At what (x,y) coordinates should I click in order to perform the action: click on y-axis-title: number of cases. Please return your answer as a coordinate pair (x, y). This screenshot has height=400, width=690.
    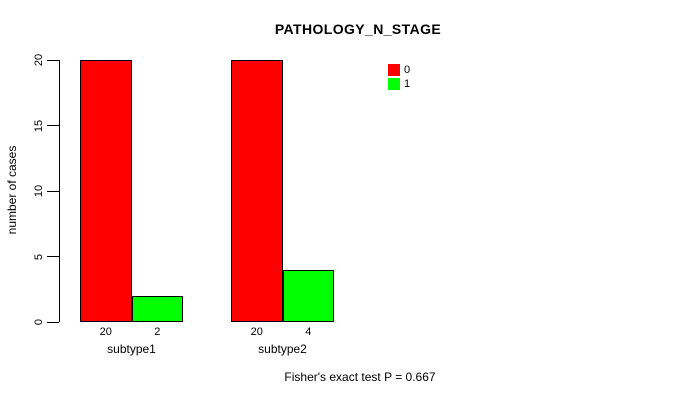
    Looking at the image, I should click on (12, 190).